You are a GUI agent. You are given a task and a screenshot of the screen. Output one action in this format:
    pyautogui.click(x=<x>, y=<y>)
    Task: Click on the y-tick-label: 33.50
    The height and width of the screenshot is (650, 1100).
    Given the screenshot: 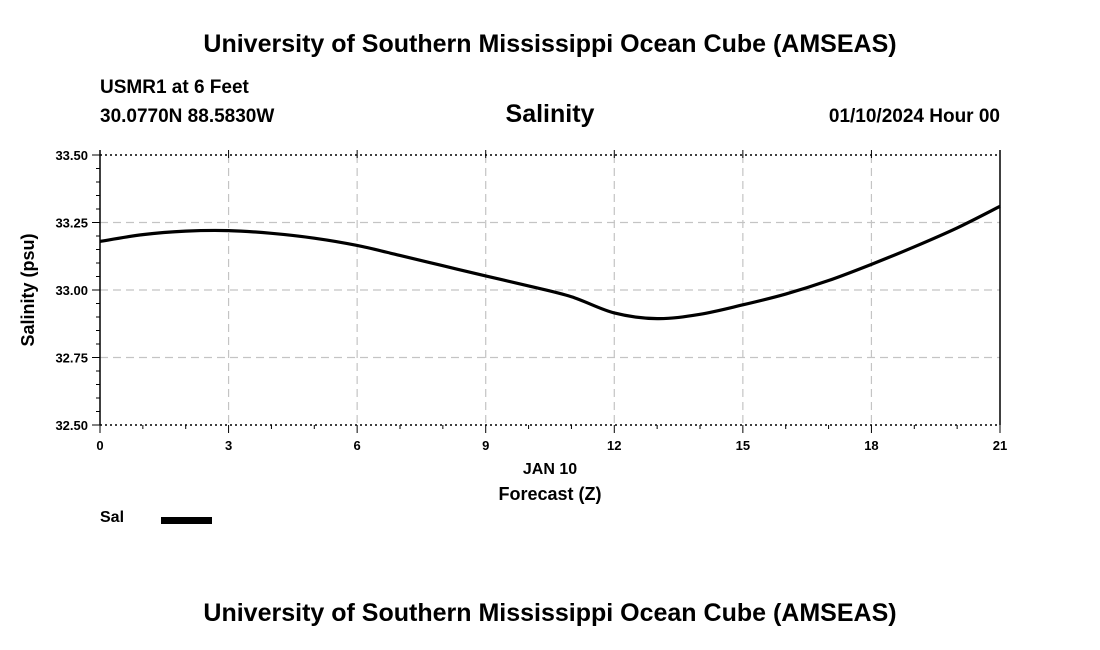 What is the action you would take?
    pyautogui.click(x=71, y=155)
    